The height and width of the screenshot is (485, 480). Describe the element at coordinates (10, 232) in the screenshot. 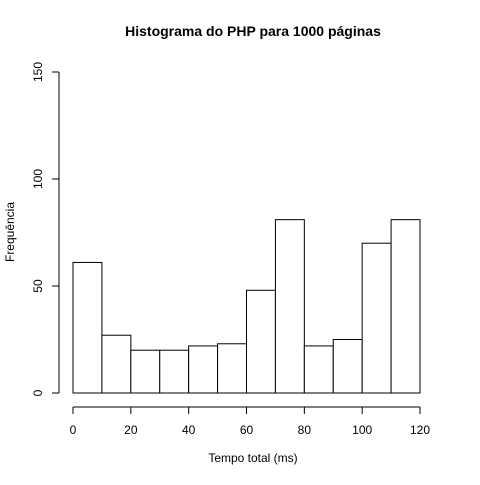

I see `y-axis-label: Frequência` at that location.